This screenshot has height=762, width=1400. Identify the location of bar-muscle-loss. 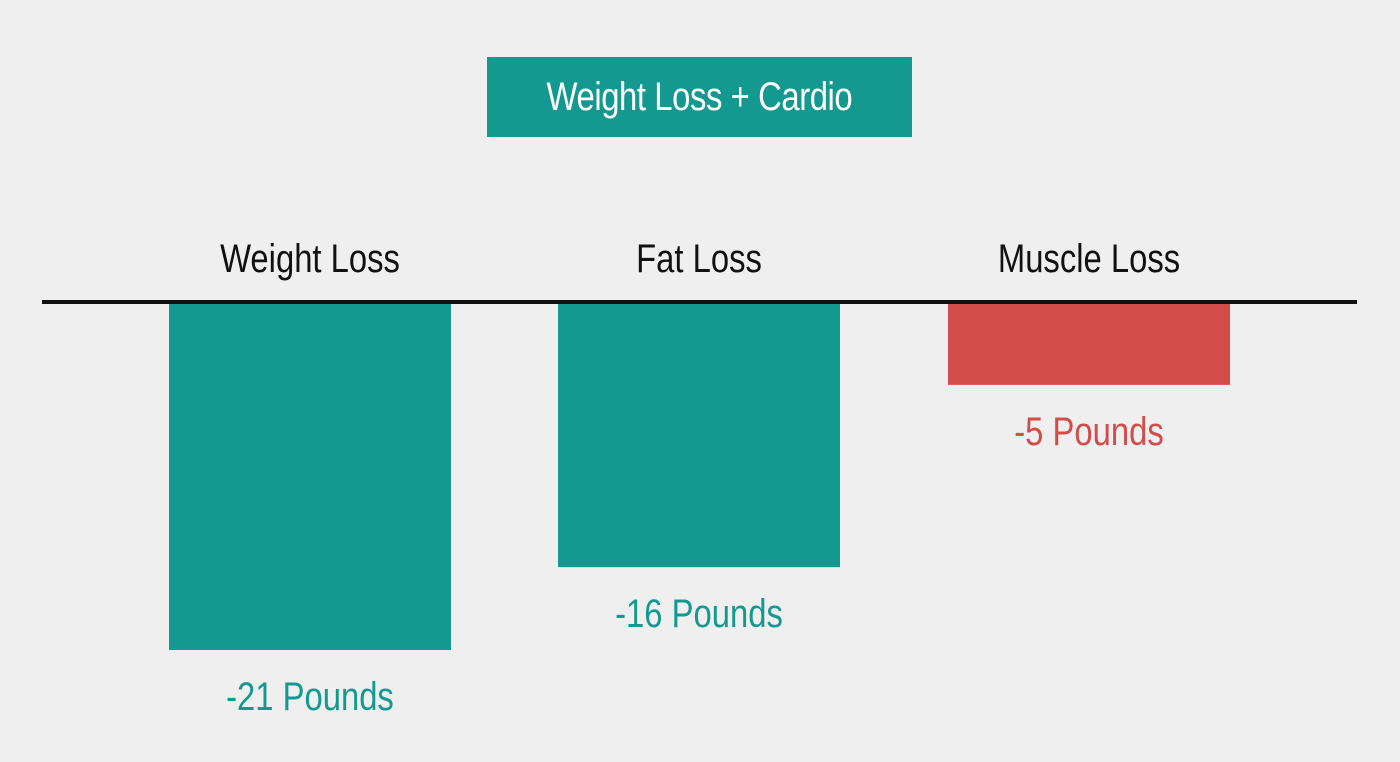
(1089, 344).